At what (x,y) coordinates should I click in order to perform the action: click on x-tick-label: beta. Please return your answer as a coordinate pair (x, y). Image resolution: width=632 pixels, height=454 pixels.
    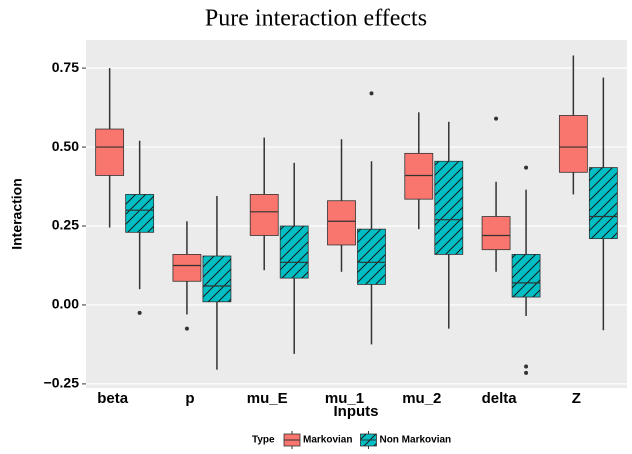
    Looking at the image, I should click on (113, 398).